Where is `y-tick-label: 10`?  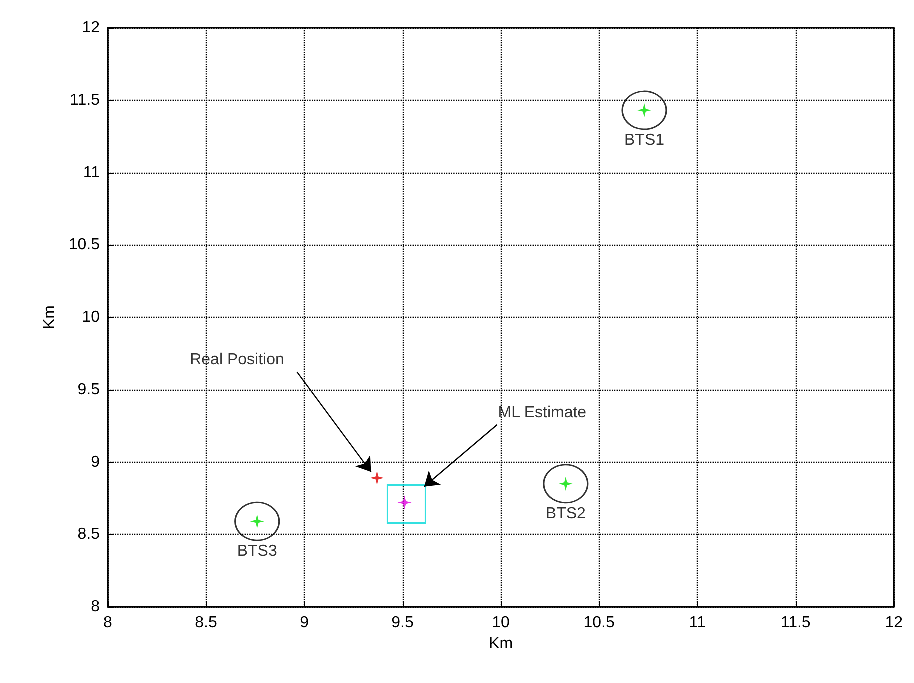 y-tick-label: 10 is located at coordinates (91, 317).